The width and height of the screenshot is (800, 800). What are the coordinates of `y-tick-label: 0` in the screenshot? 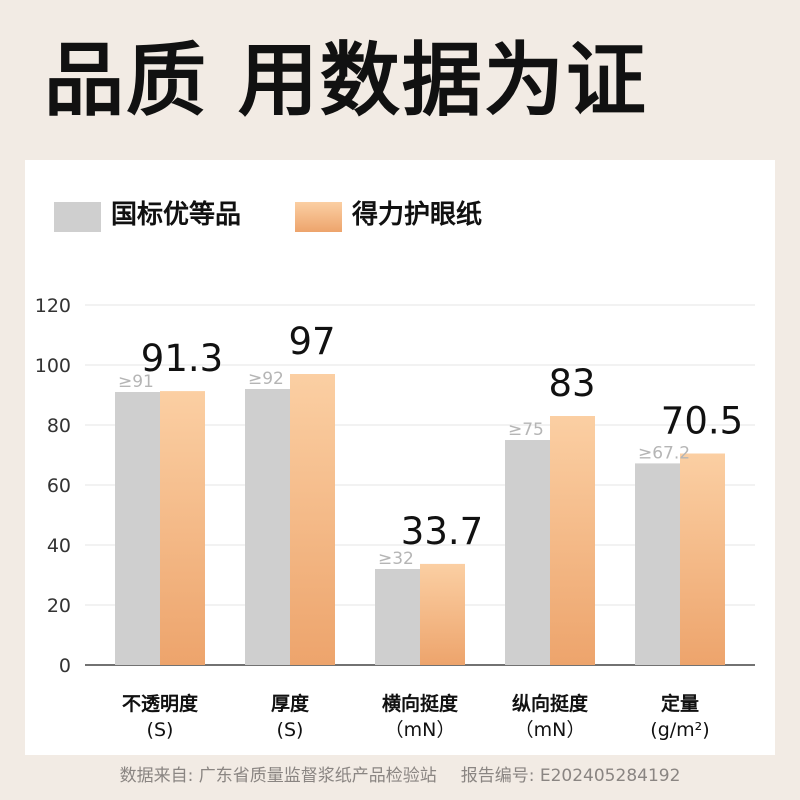 It's located at (65, 666).